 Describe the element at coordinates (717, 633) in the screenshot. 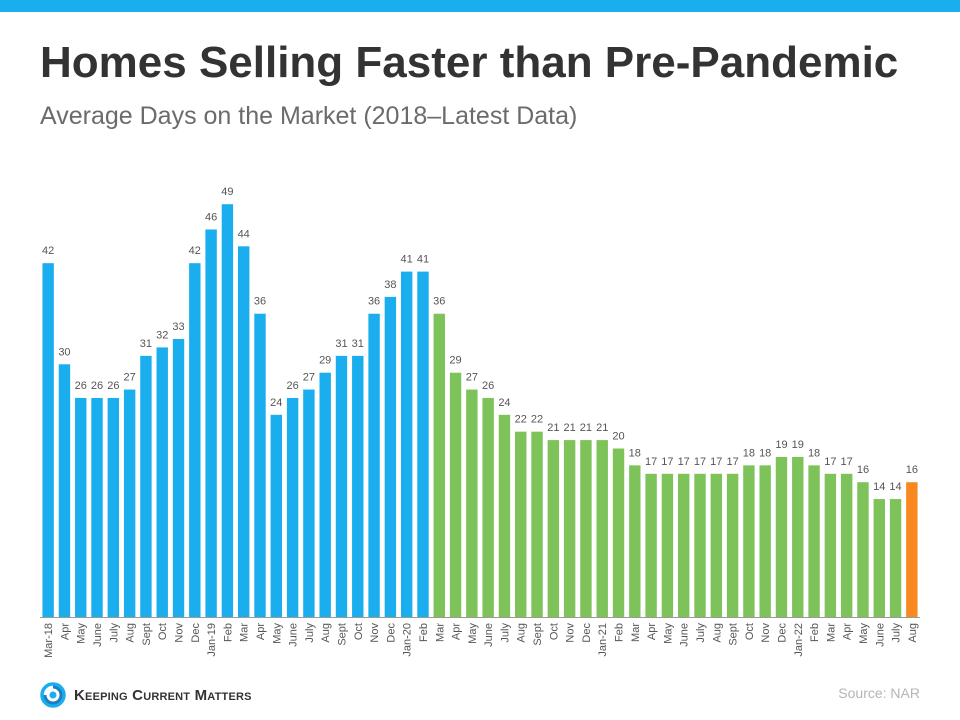

I see `x-tick-label-41: Aug` at that location.